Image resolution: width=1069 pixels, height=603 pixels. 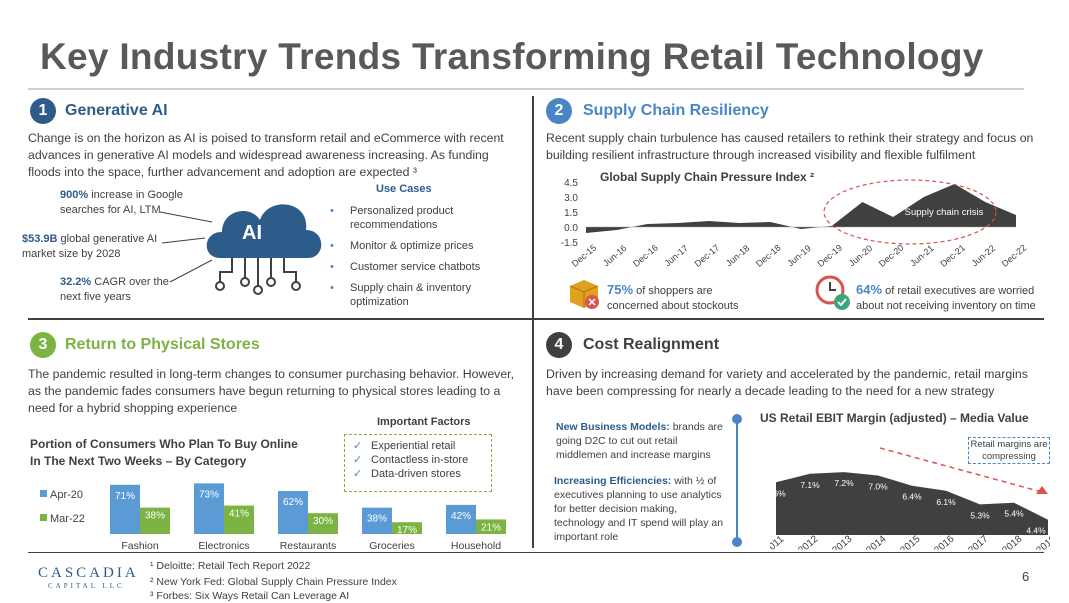 What do you see at coordinates (43, 345) in the screenshot?
I see `section-3-number: 3` at bounding box center [43, 345].